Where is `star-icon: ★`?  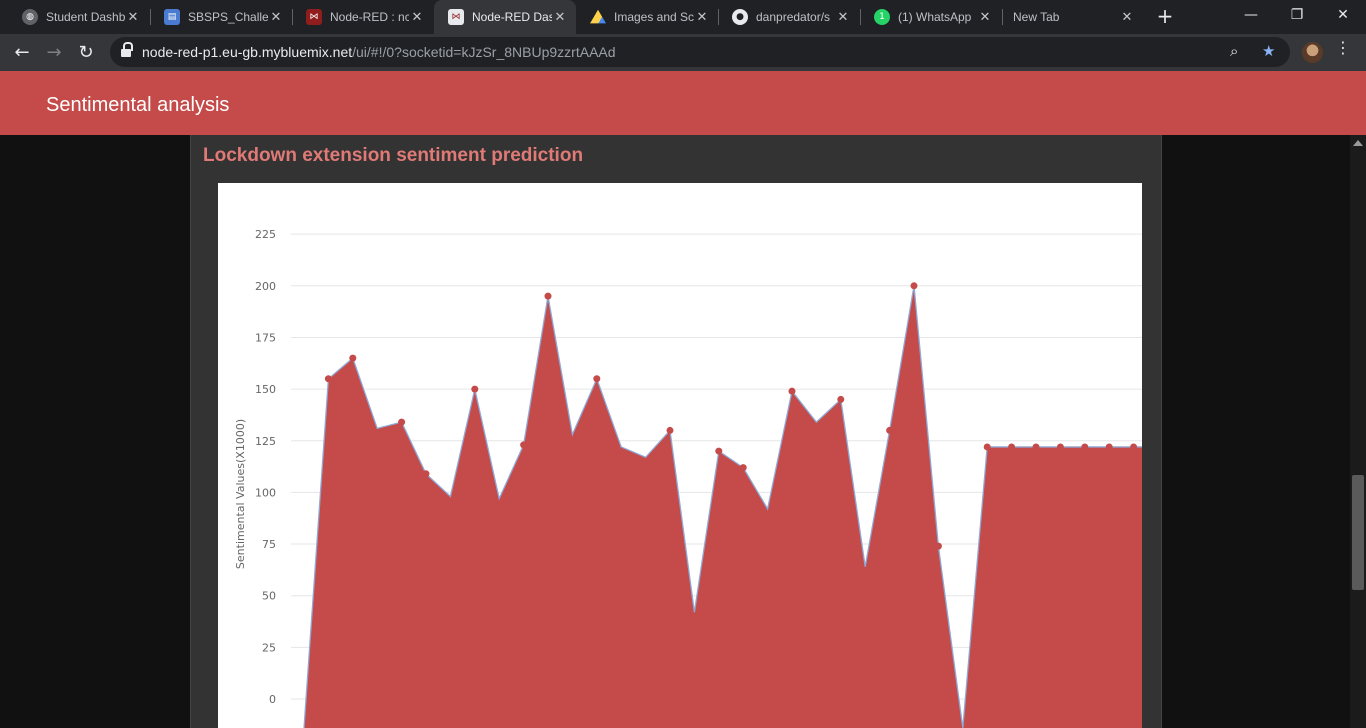
star-icon: ★ is located at coordinates (1269, 51).